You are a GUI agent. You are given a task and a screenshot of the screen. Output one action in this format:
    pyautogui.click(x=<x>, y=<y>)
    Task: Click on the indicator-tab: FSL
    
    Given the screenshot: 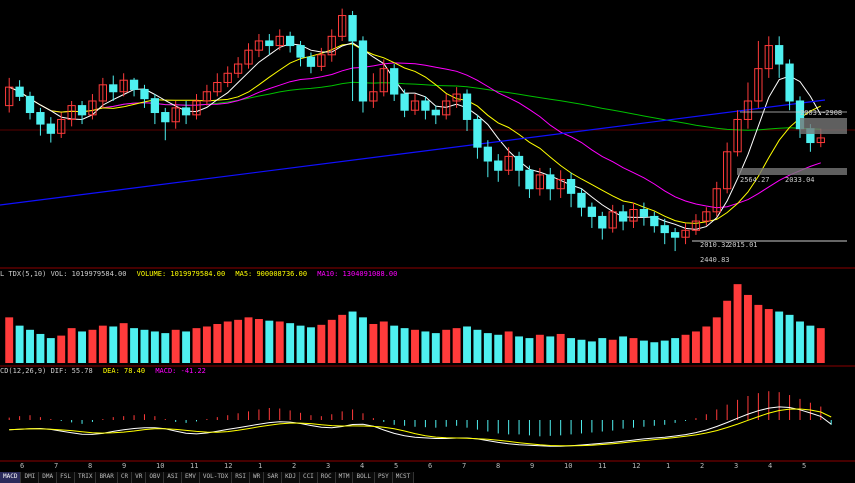 What is the action you would take?
    pyautogui.click(x=66, y=477)
    